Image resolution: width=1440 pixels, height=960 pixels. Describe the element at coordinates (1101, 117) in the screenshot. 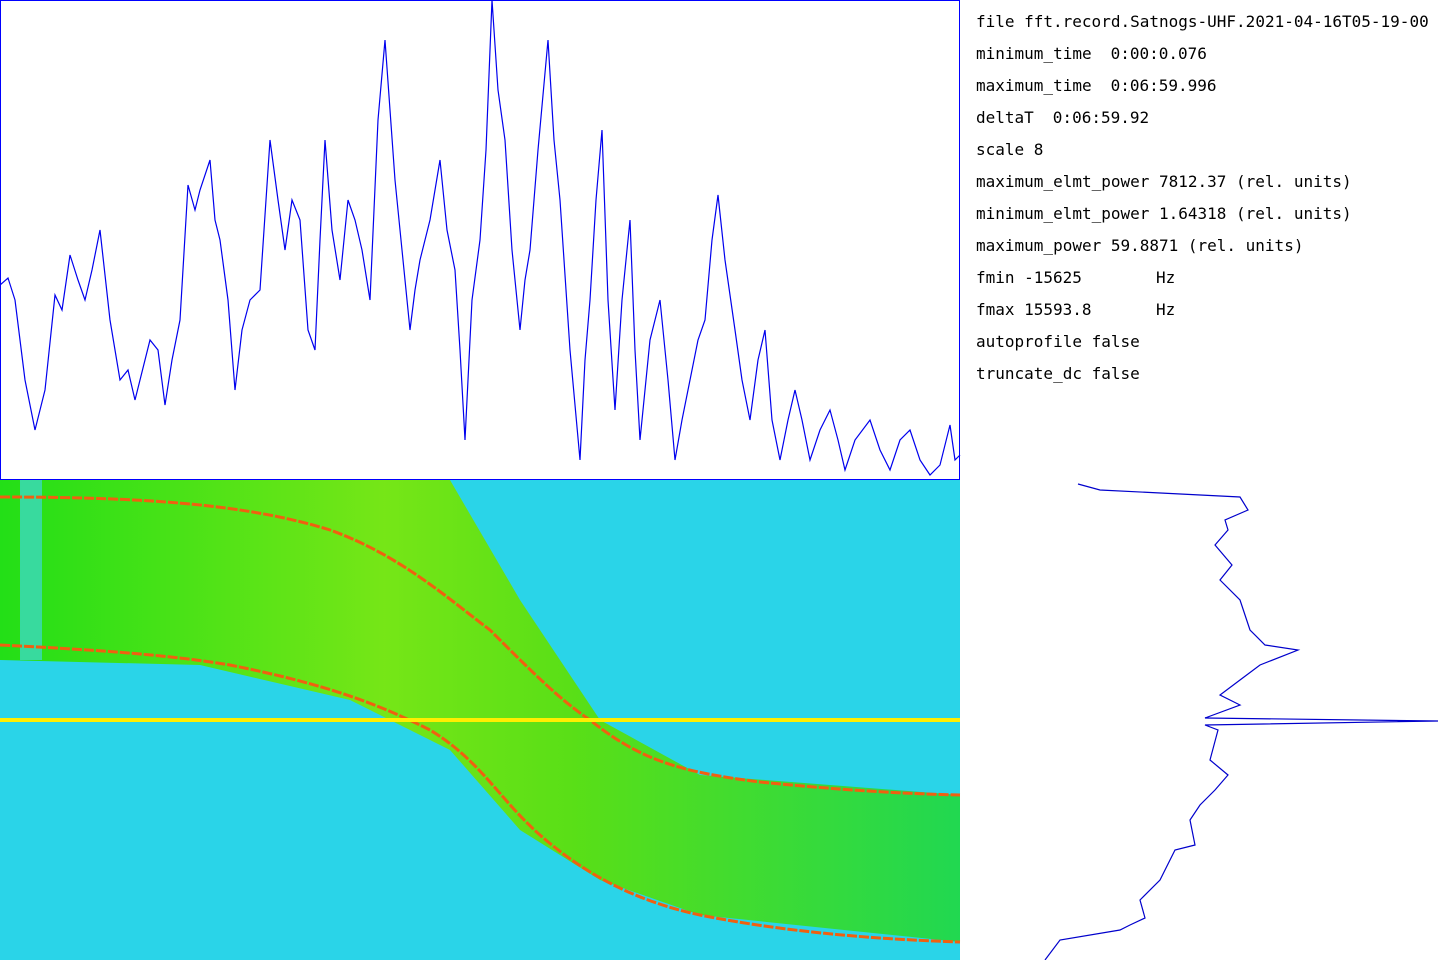

I see `info-value: 0:06:59.92` at that location.